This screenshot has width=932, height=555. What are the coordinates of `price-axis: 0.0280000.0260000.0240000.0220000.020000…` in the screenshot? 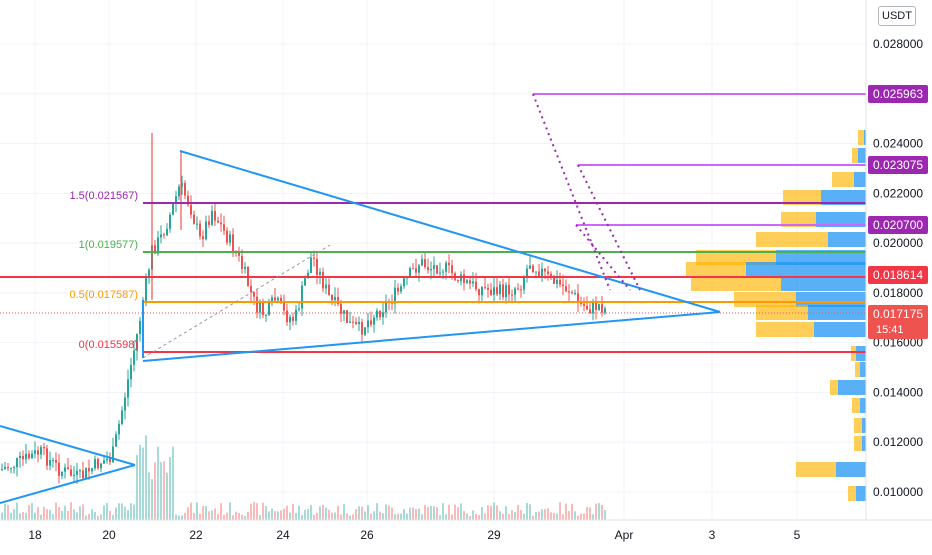 It's located at (896, 260).